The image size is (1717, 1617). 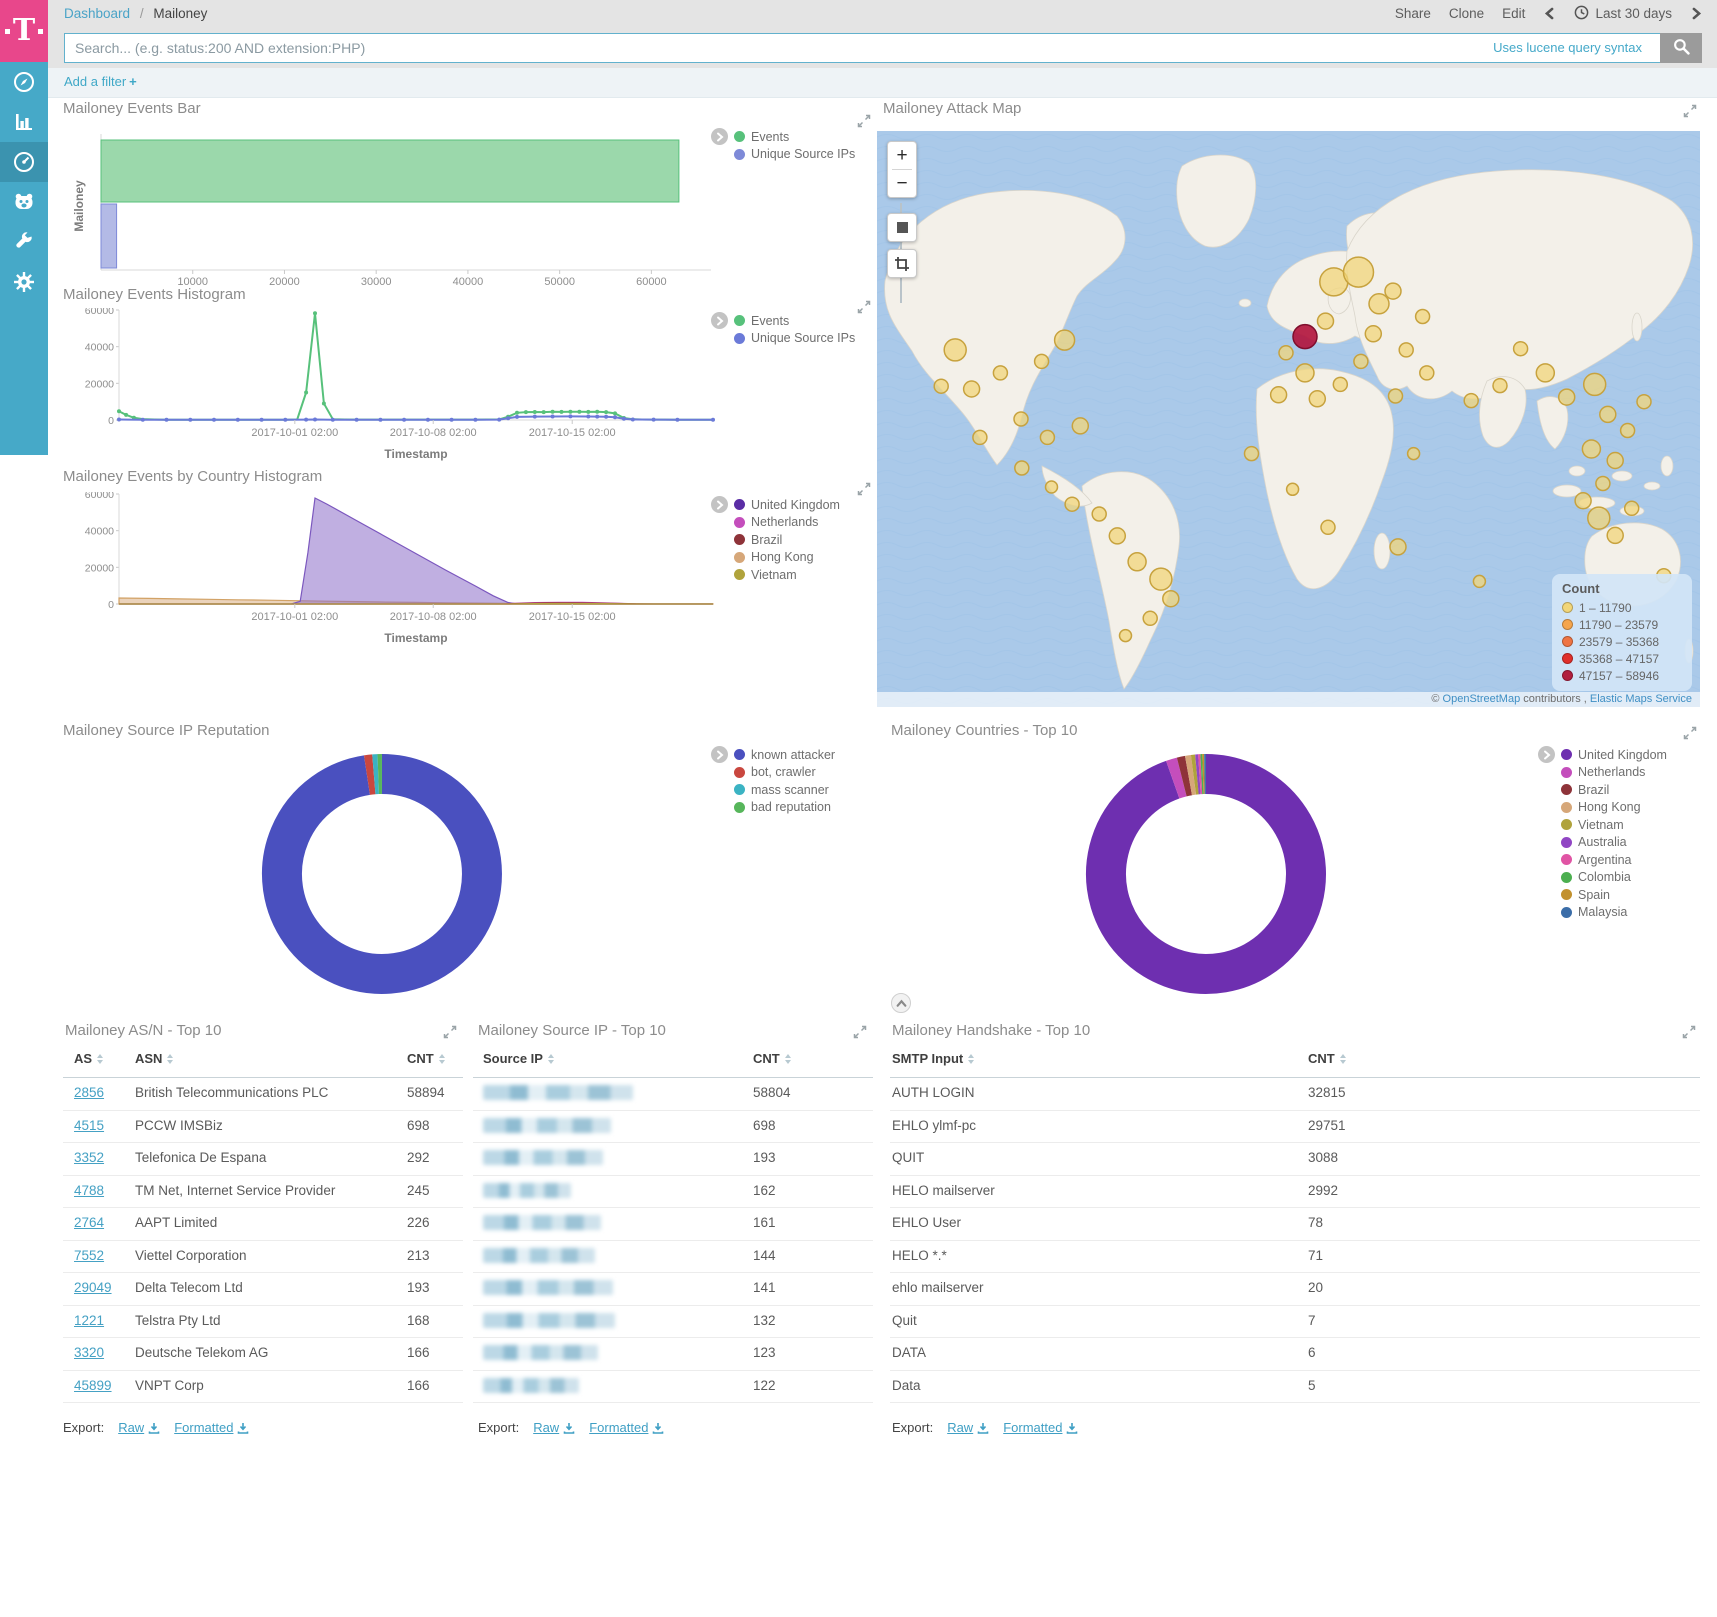 I want to click on as-number-link: 1221, so click(x=89, y=1320).